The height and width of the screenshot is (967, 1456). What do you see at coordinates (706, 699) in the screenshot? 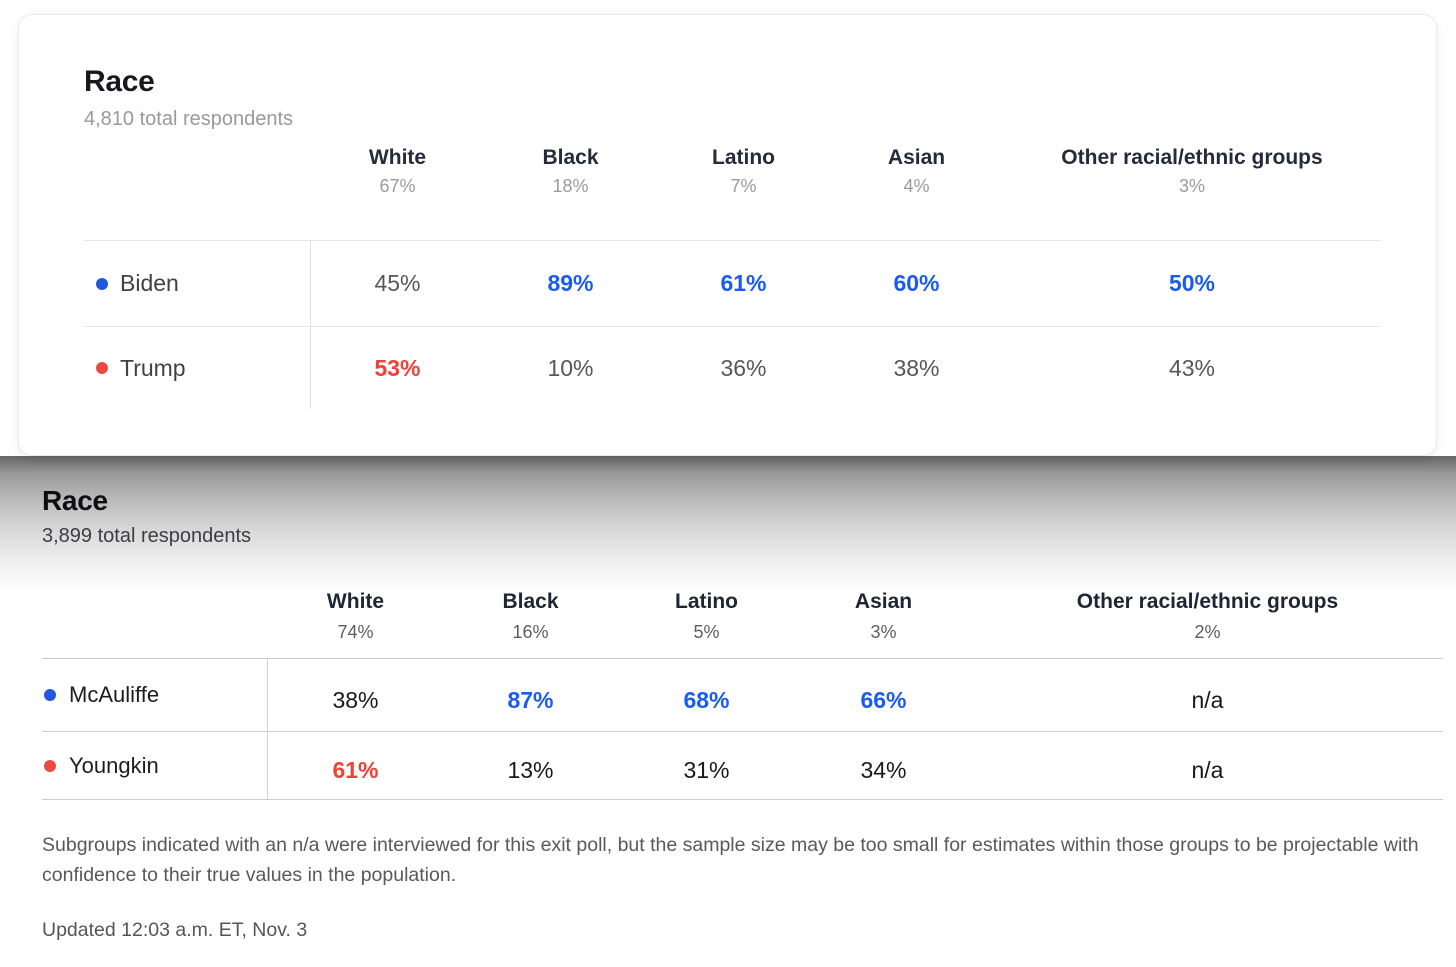
I see `poll-value: 68%` at bounding box center [706, 699].